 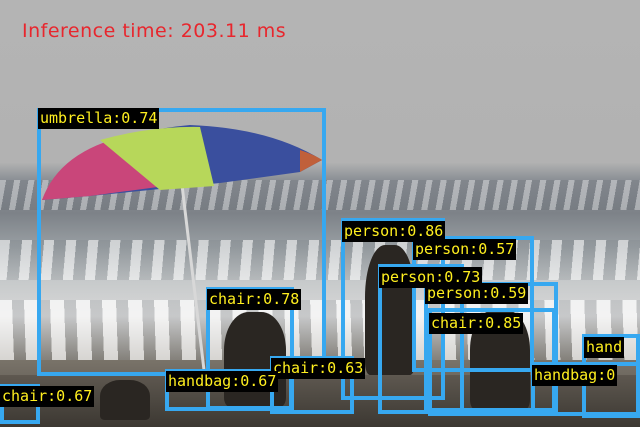 What do you see at coordinates (154, 31) in the screenshot?
I see `inference-time-text: Inference time: 203.11 ms` at bounding box center [154, 31].